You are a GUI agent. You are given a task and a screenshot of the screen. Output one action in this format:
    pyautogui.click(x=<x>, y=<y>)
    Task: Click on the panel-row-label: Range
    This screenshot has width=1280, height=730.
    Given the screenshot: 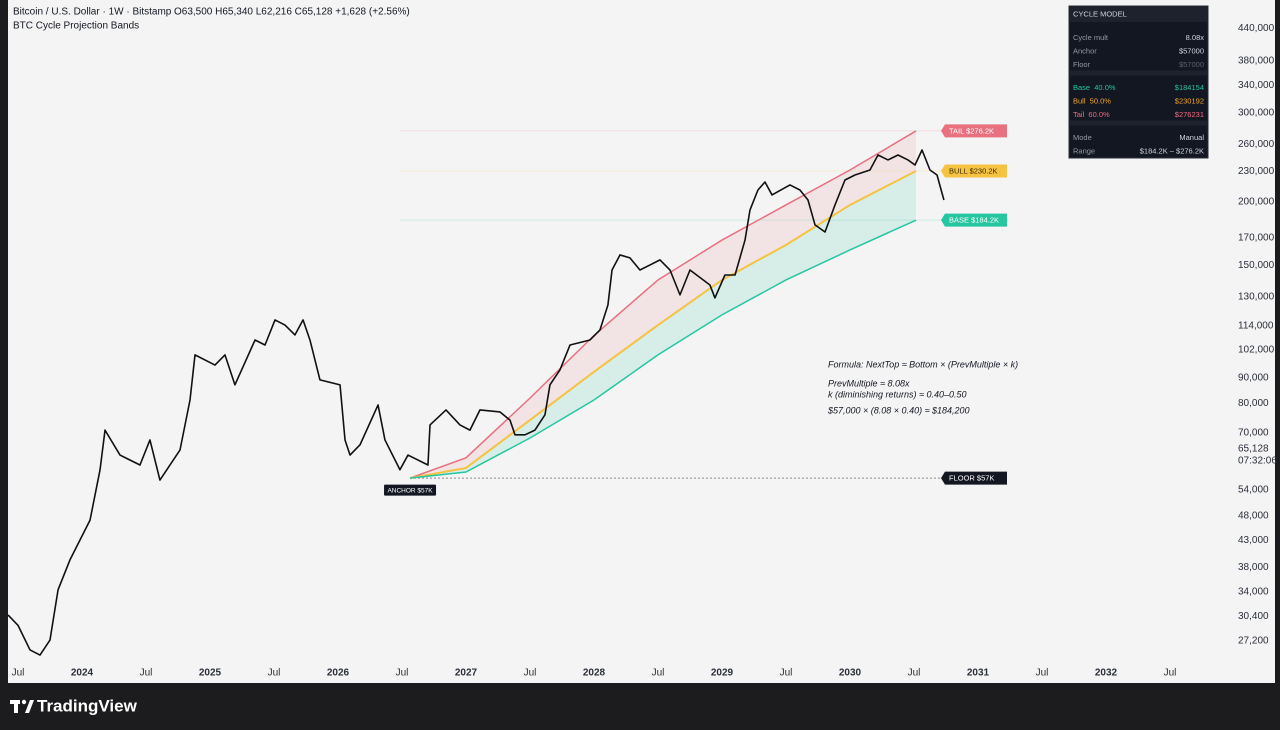 What is the action you would take?
    pyautogui.click(x=1084, y=150)
    